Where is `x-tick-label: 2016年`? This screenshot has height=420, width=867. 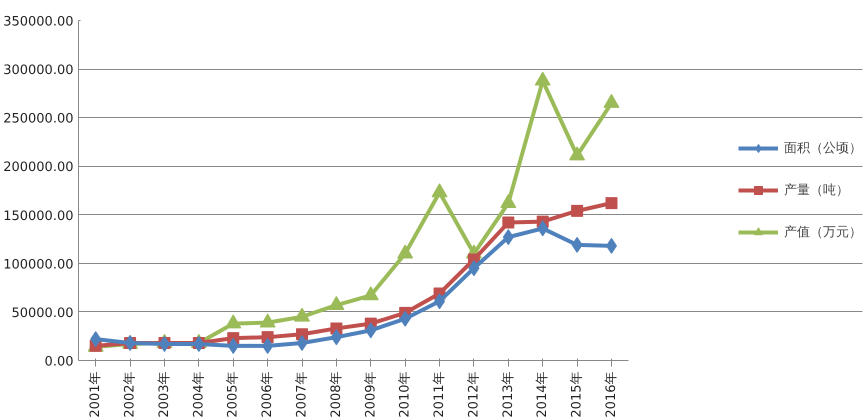
x-tick-label: 2016年 is located at coordinates (611, 394).